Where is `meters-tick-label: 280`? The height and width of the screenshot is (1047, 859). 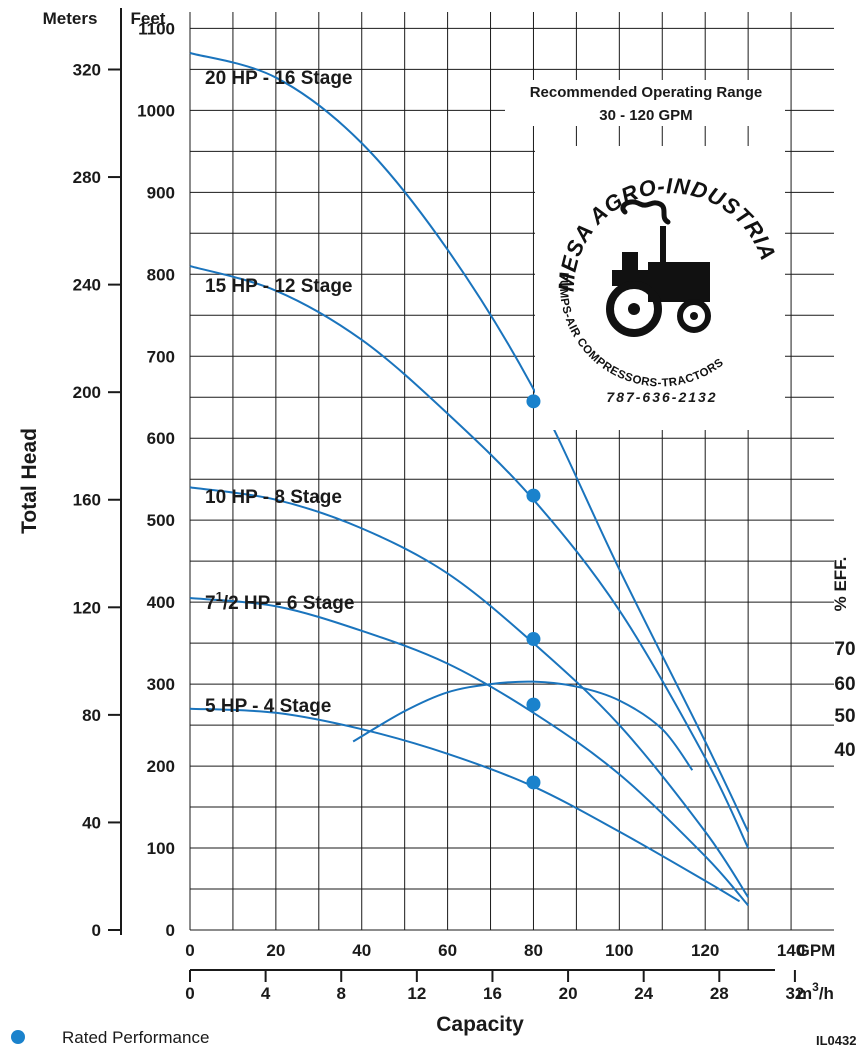 meters-tick-label: 280 is located at coordinates (87, 177).